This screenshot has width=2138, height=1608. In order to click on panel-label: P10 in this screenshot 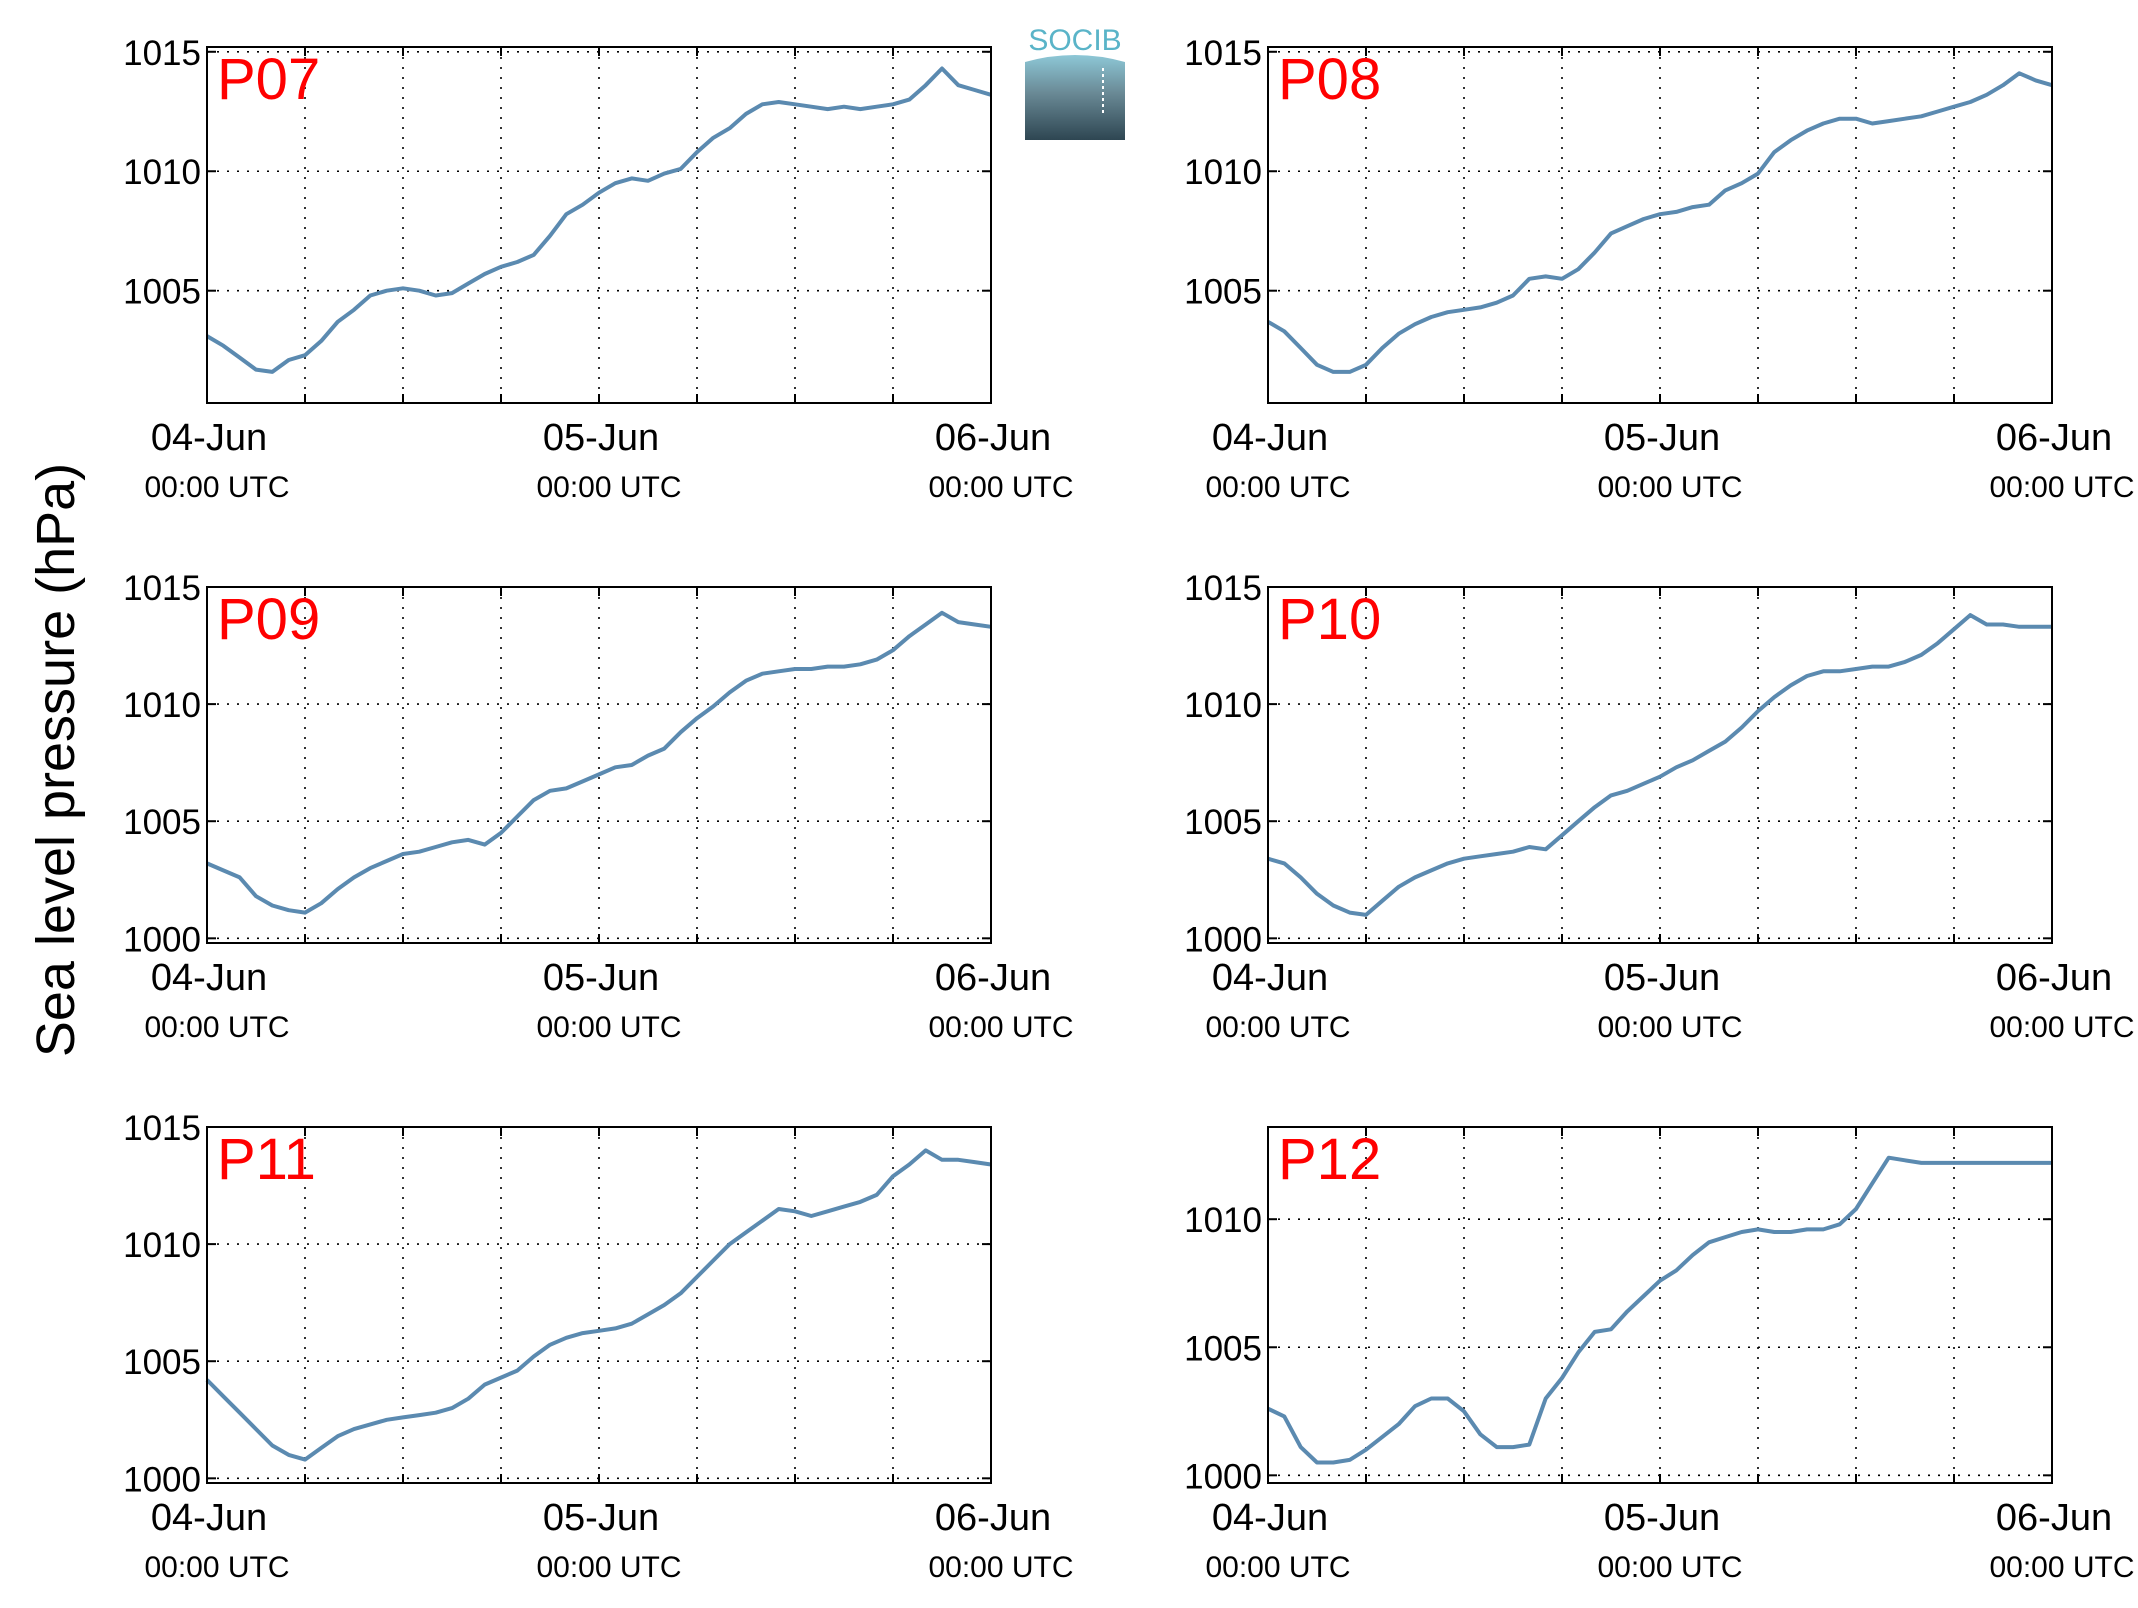, I will do `click(1329, 619)`.